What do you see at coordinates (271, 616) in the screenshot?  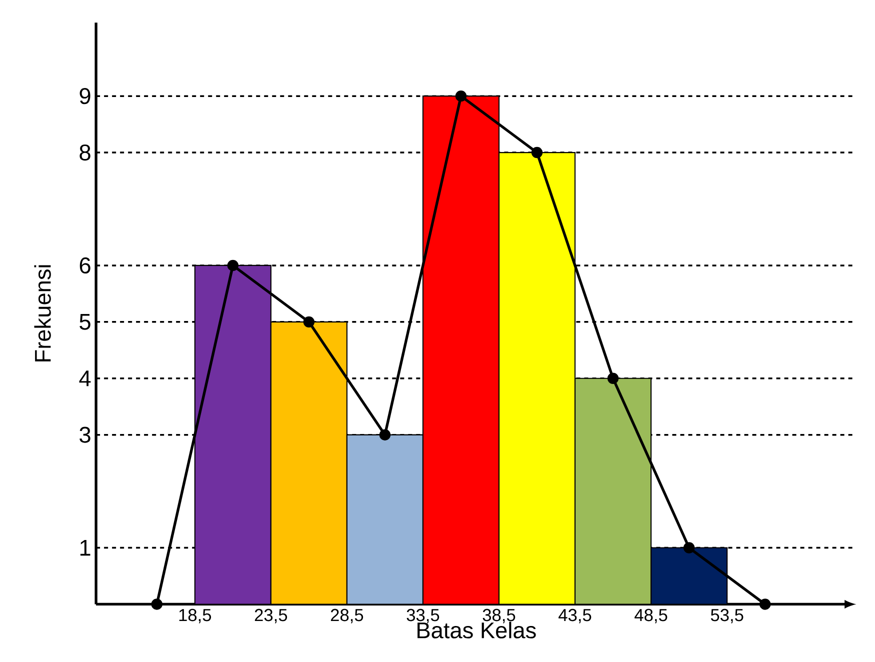 I see `x-tick-label: 23,5` at bounding box center [271, 616].